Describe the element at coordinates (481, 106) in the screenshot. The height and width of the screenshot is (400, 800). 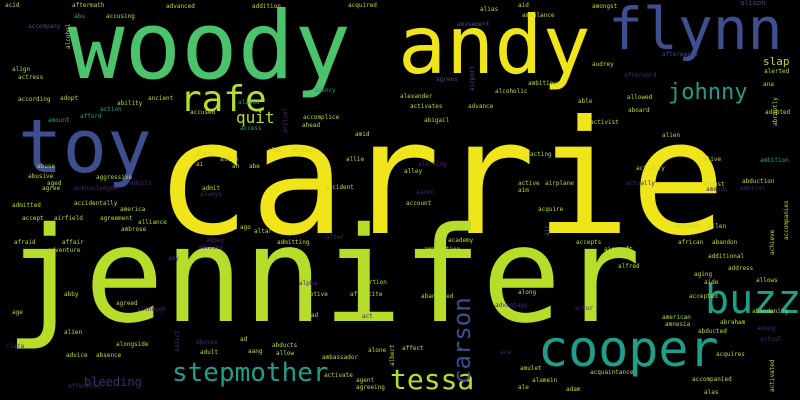
I see `word-advance: advance` at that location.